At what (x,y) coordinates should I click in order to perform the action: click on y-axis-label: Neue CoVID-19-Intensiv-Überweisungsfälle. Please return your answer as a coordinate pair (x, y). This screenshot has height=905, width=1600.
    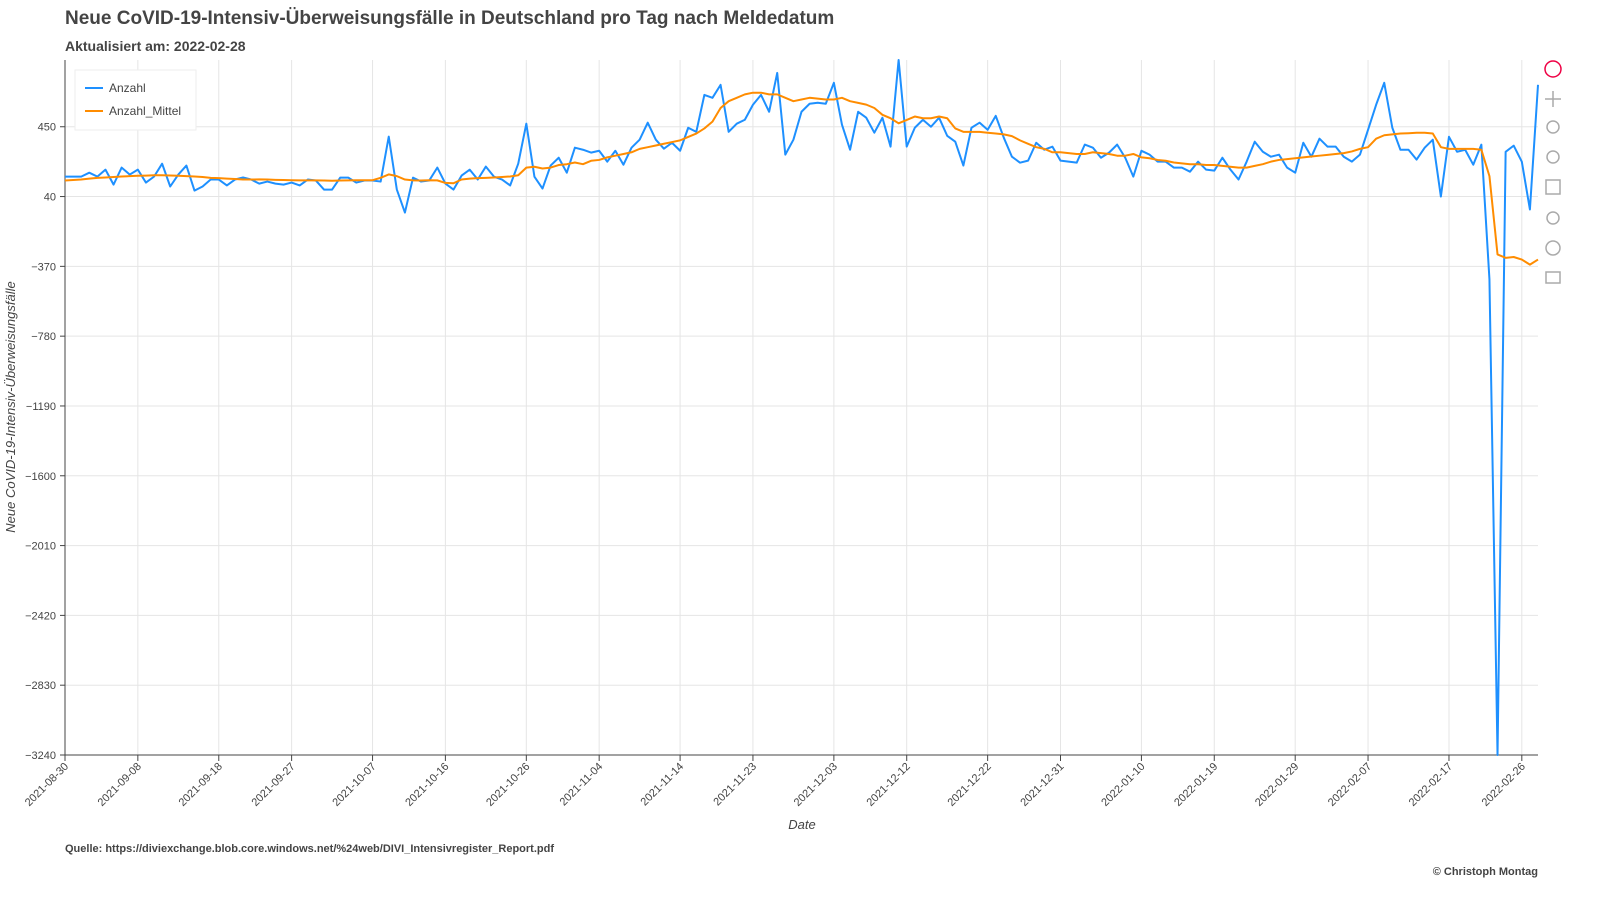
    Looking at the image, I should click on (10, 406).